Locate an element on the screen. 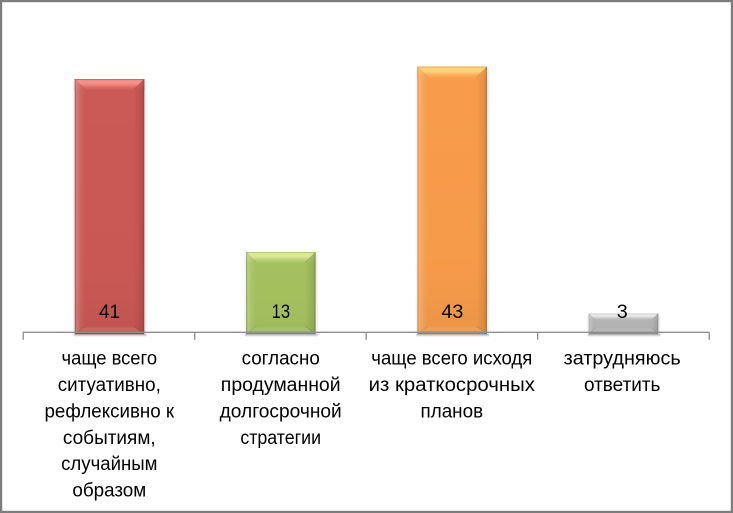 The height and width of the screenshot is (513, 733). svg-text: из краткосрочных is located at coordinates (452, 385).